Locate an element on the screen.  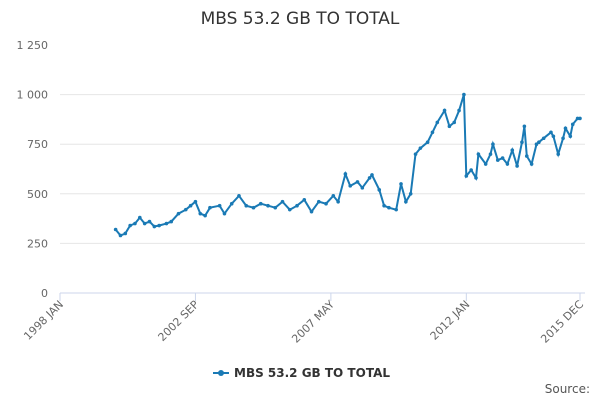
x-tick-label: 2012 JAN is located at coordinates (450, 320).